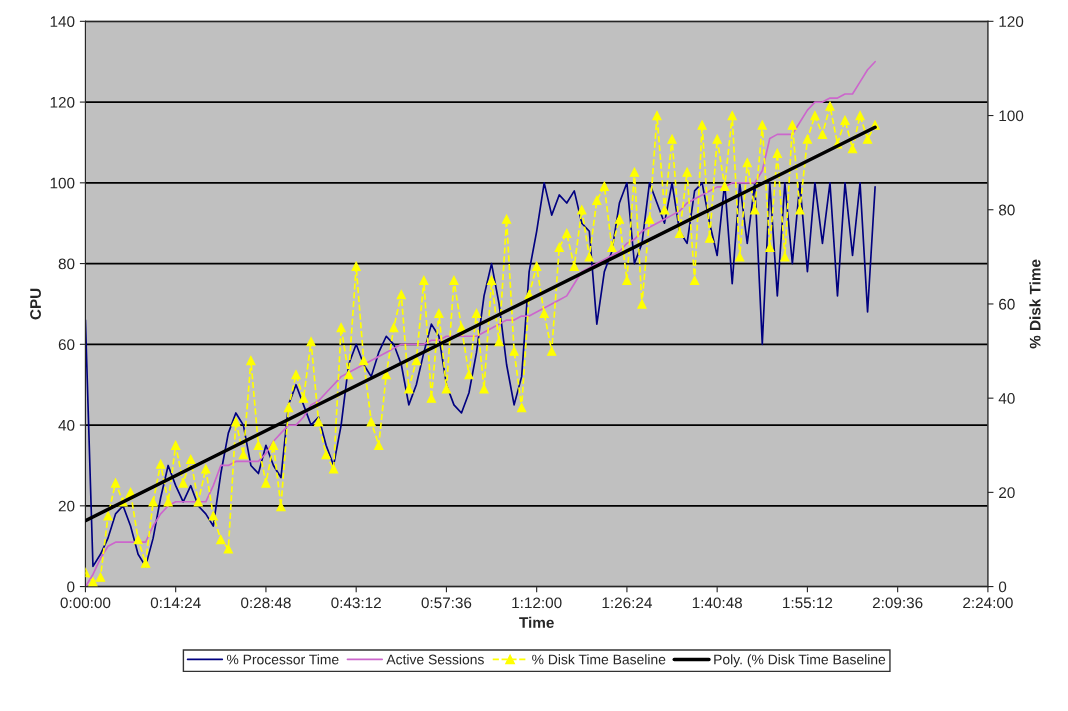 This screenshot has height=711, width=1068. Describe the element at coordinates (599, 659) in the screenshot. I see `legend-label: % Disk Time Baseline` at that location.